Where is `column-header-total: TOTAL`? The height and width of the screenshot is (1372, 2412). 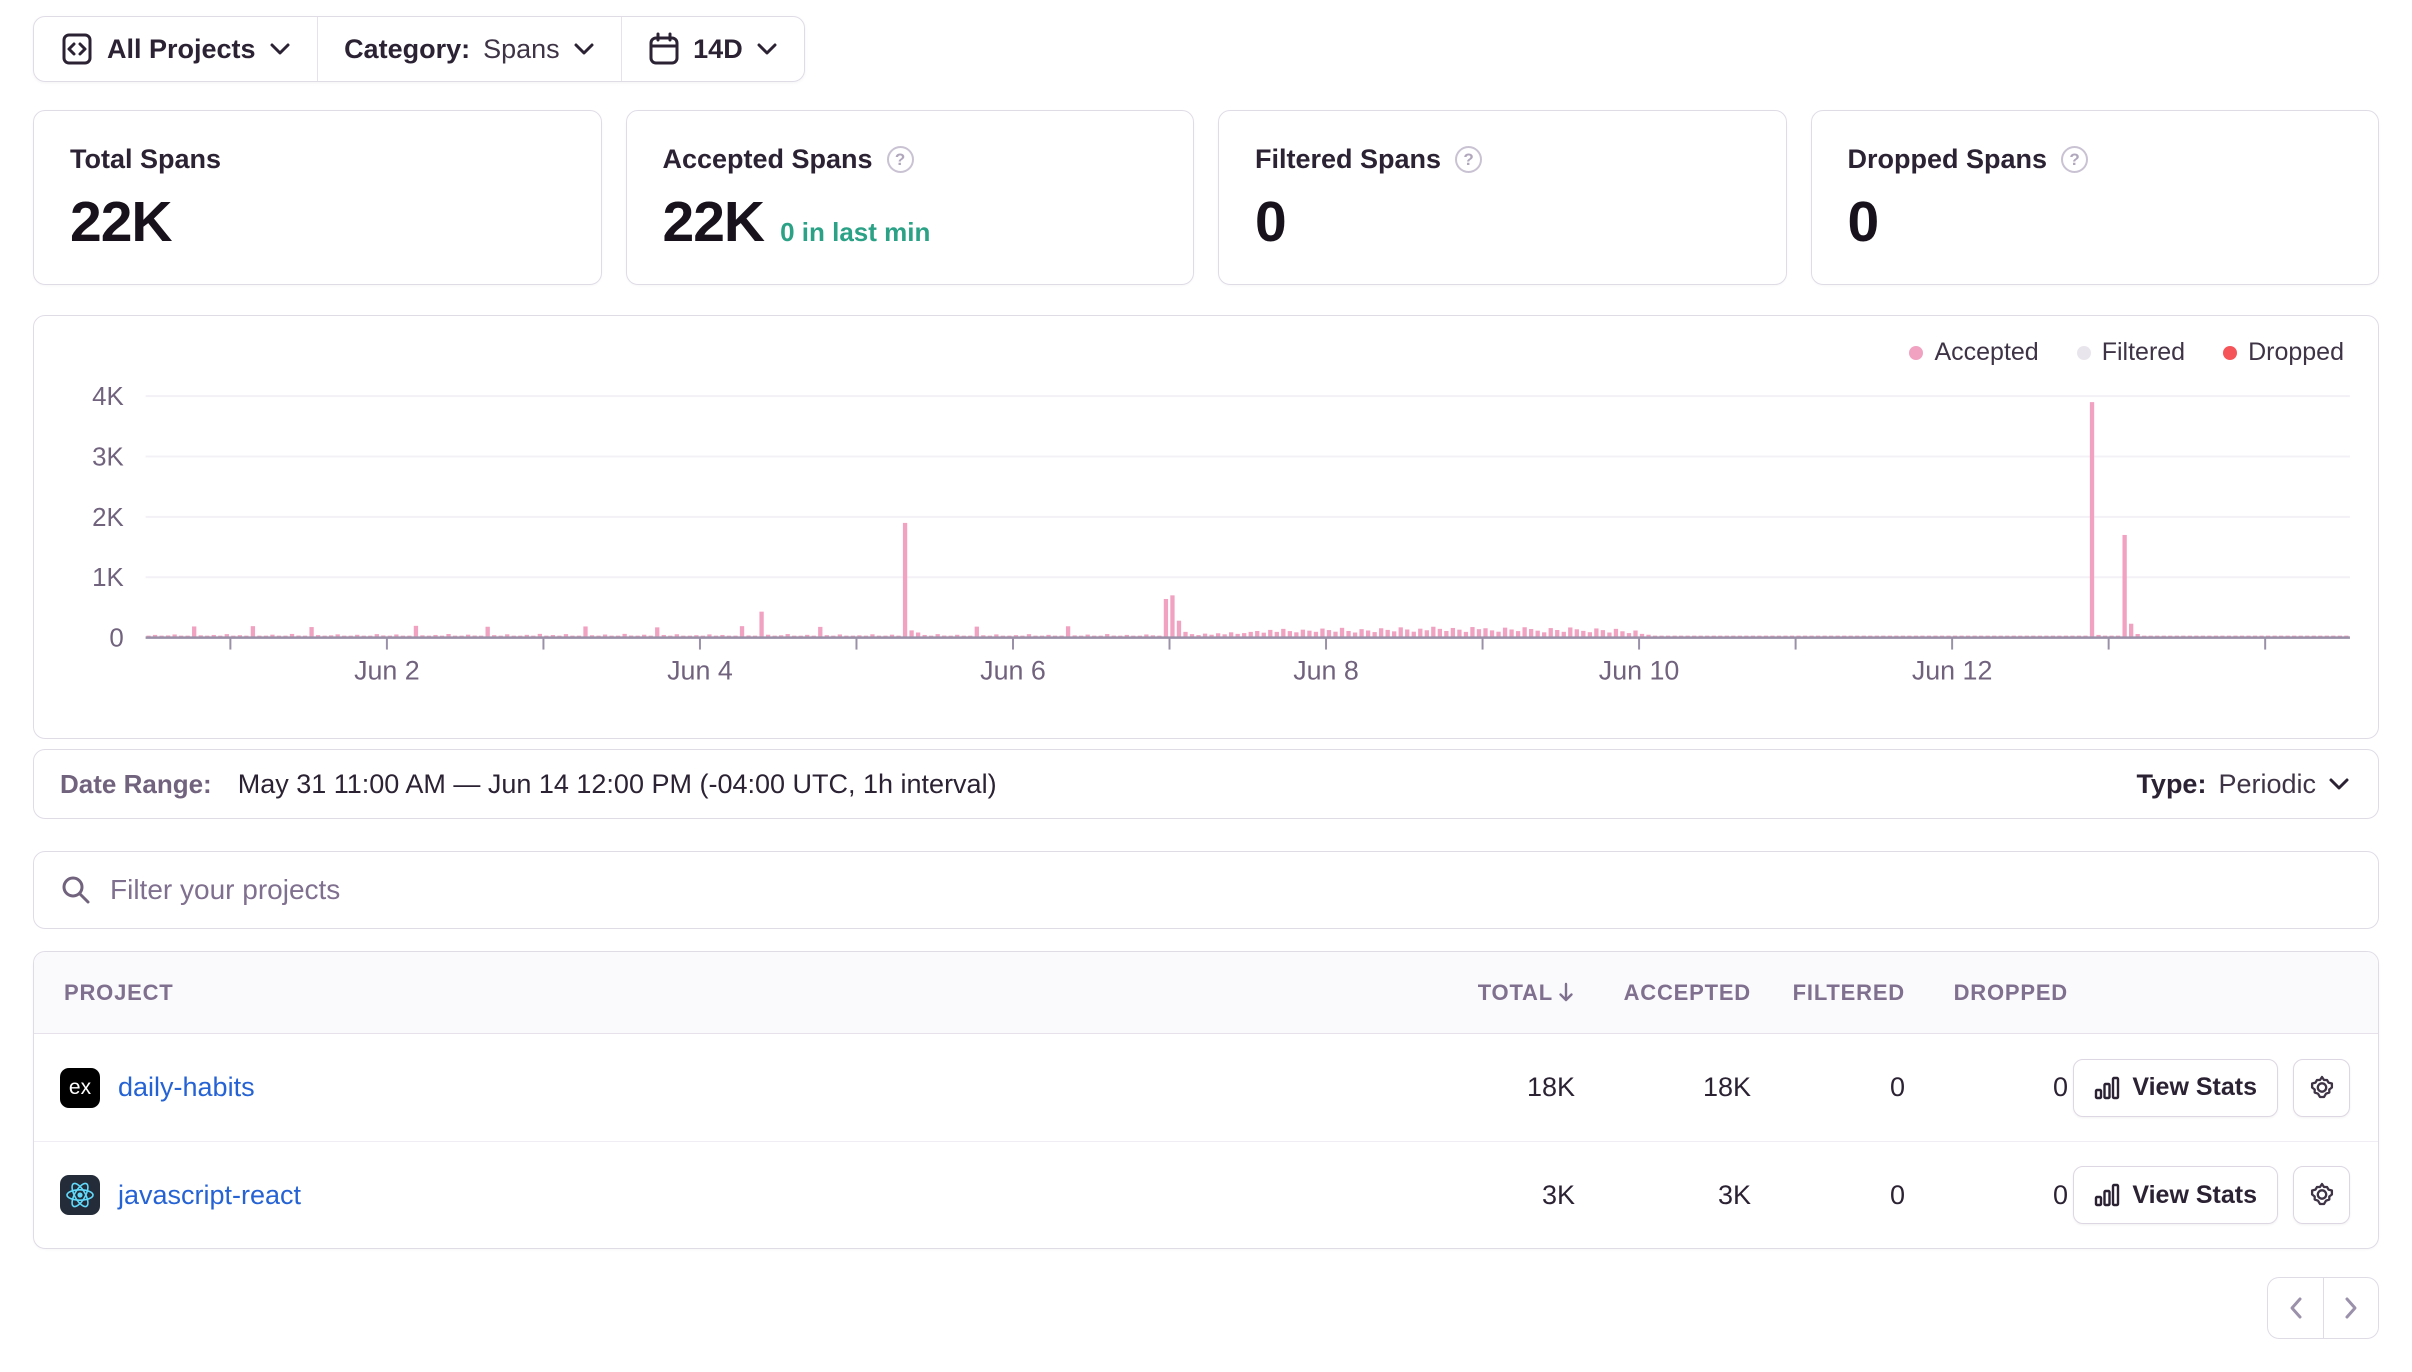
column-header-total: TOTAL is located at coordinates (1526, 993).